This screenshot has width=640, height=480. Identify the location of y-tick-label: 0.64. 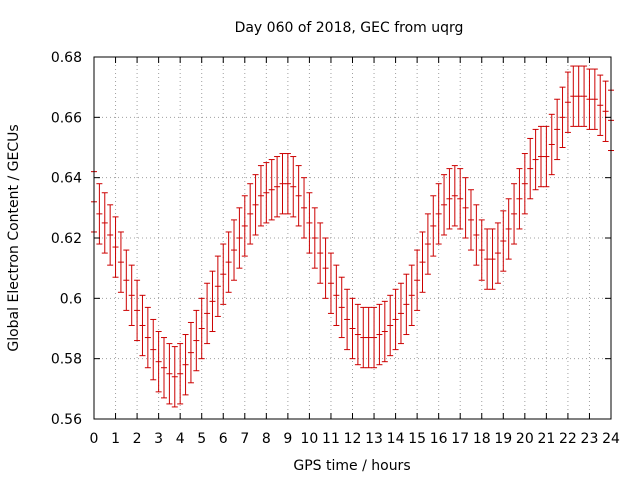
(66, 179).